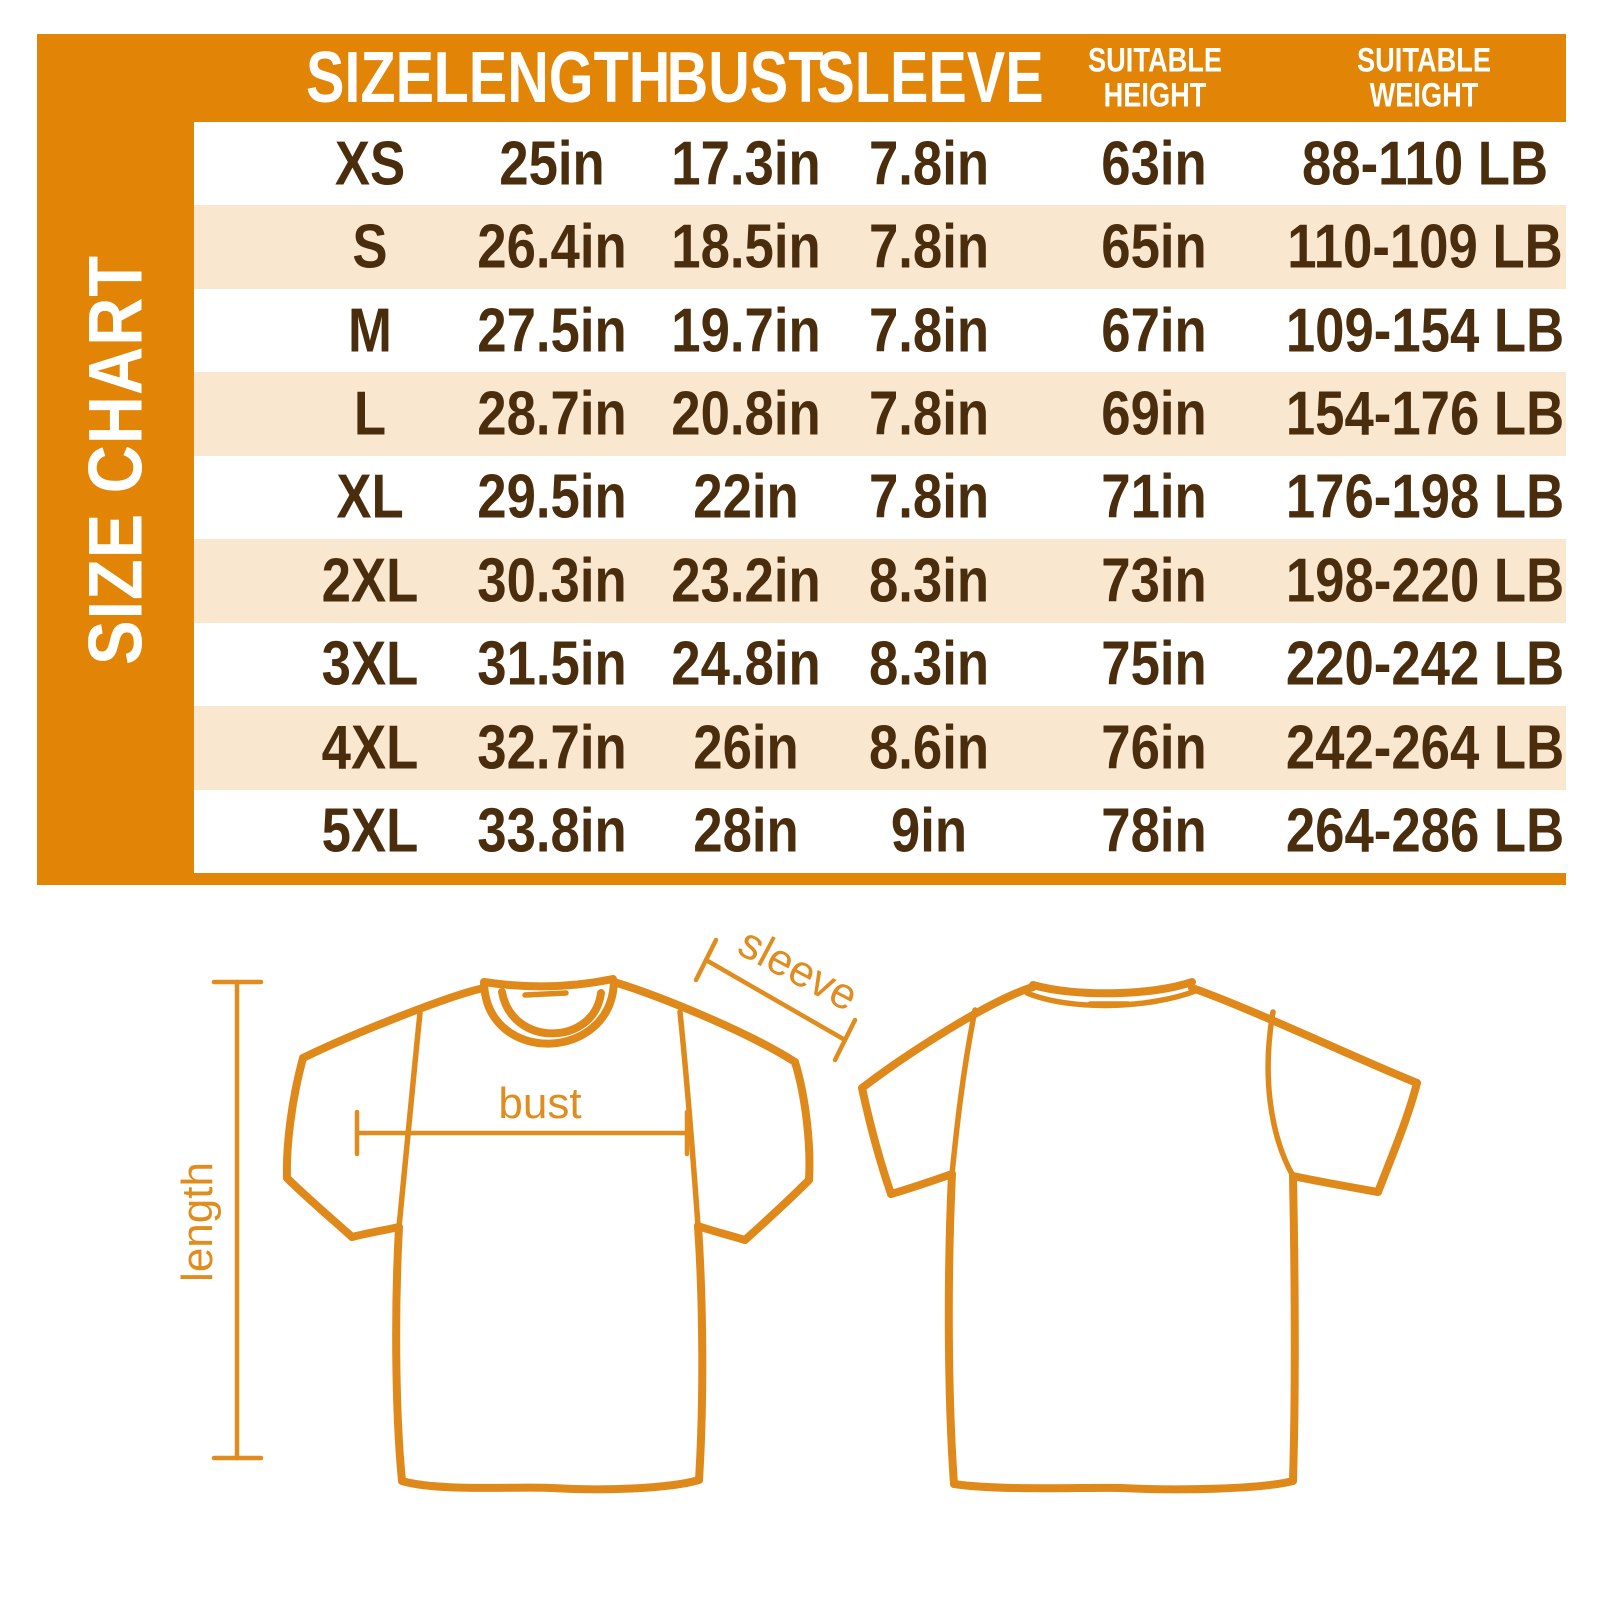 The width and height of the screenshot is (1600, 1600). I want to click on column-header-bust: BUST, so click(745, 78).